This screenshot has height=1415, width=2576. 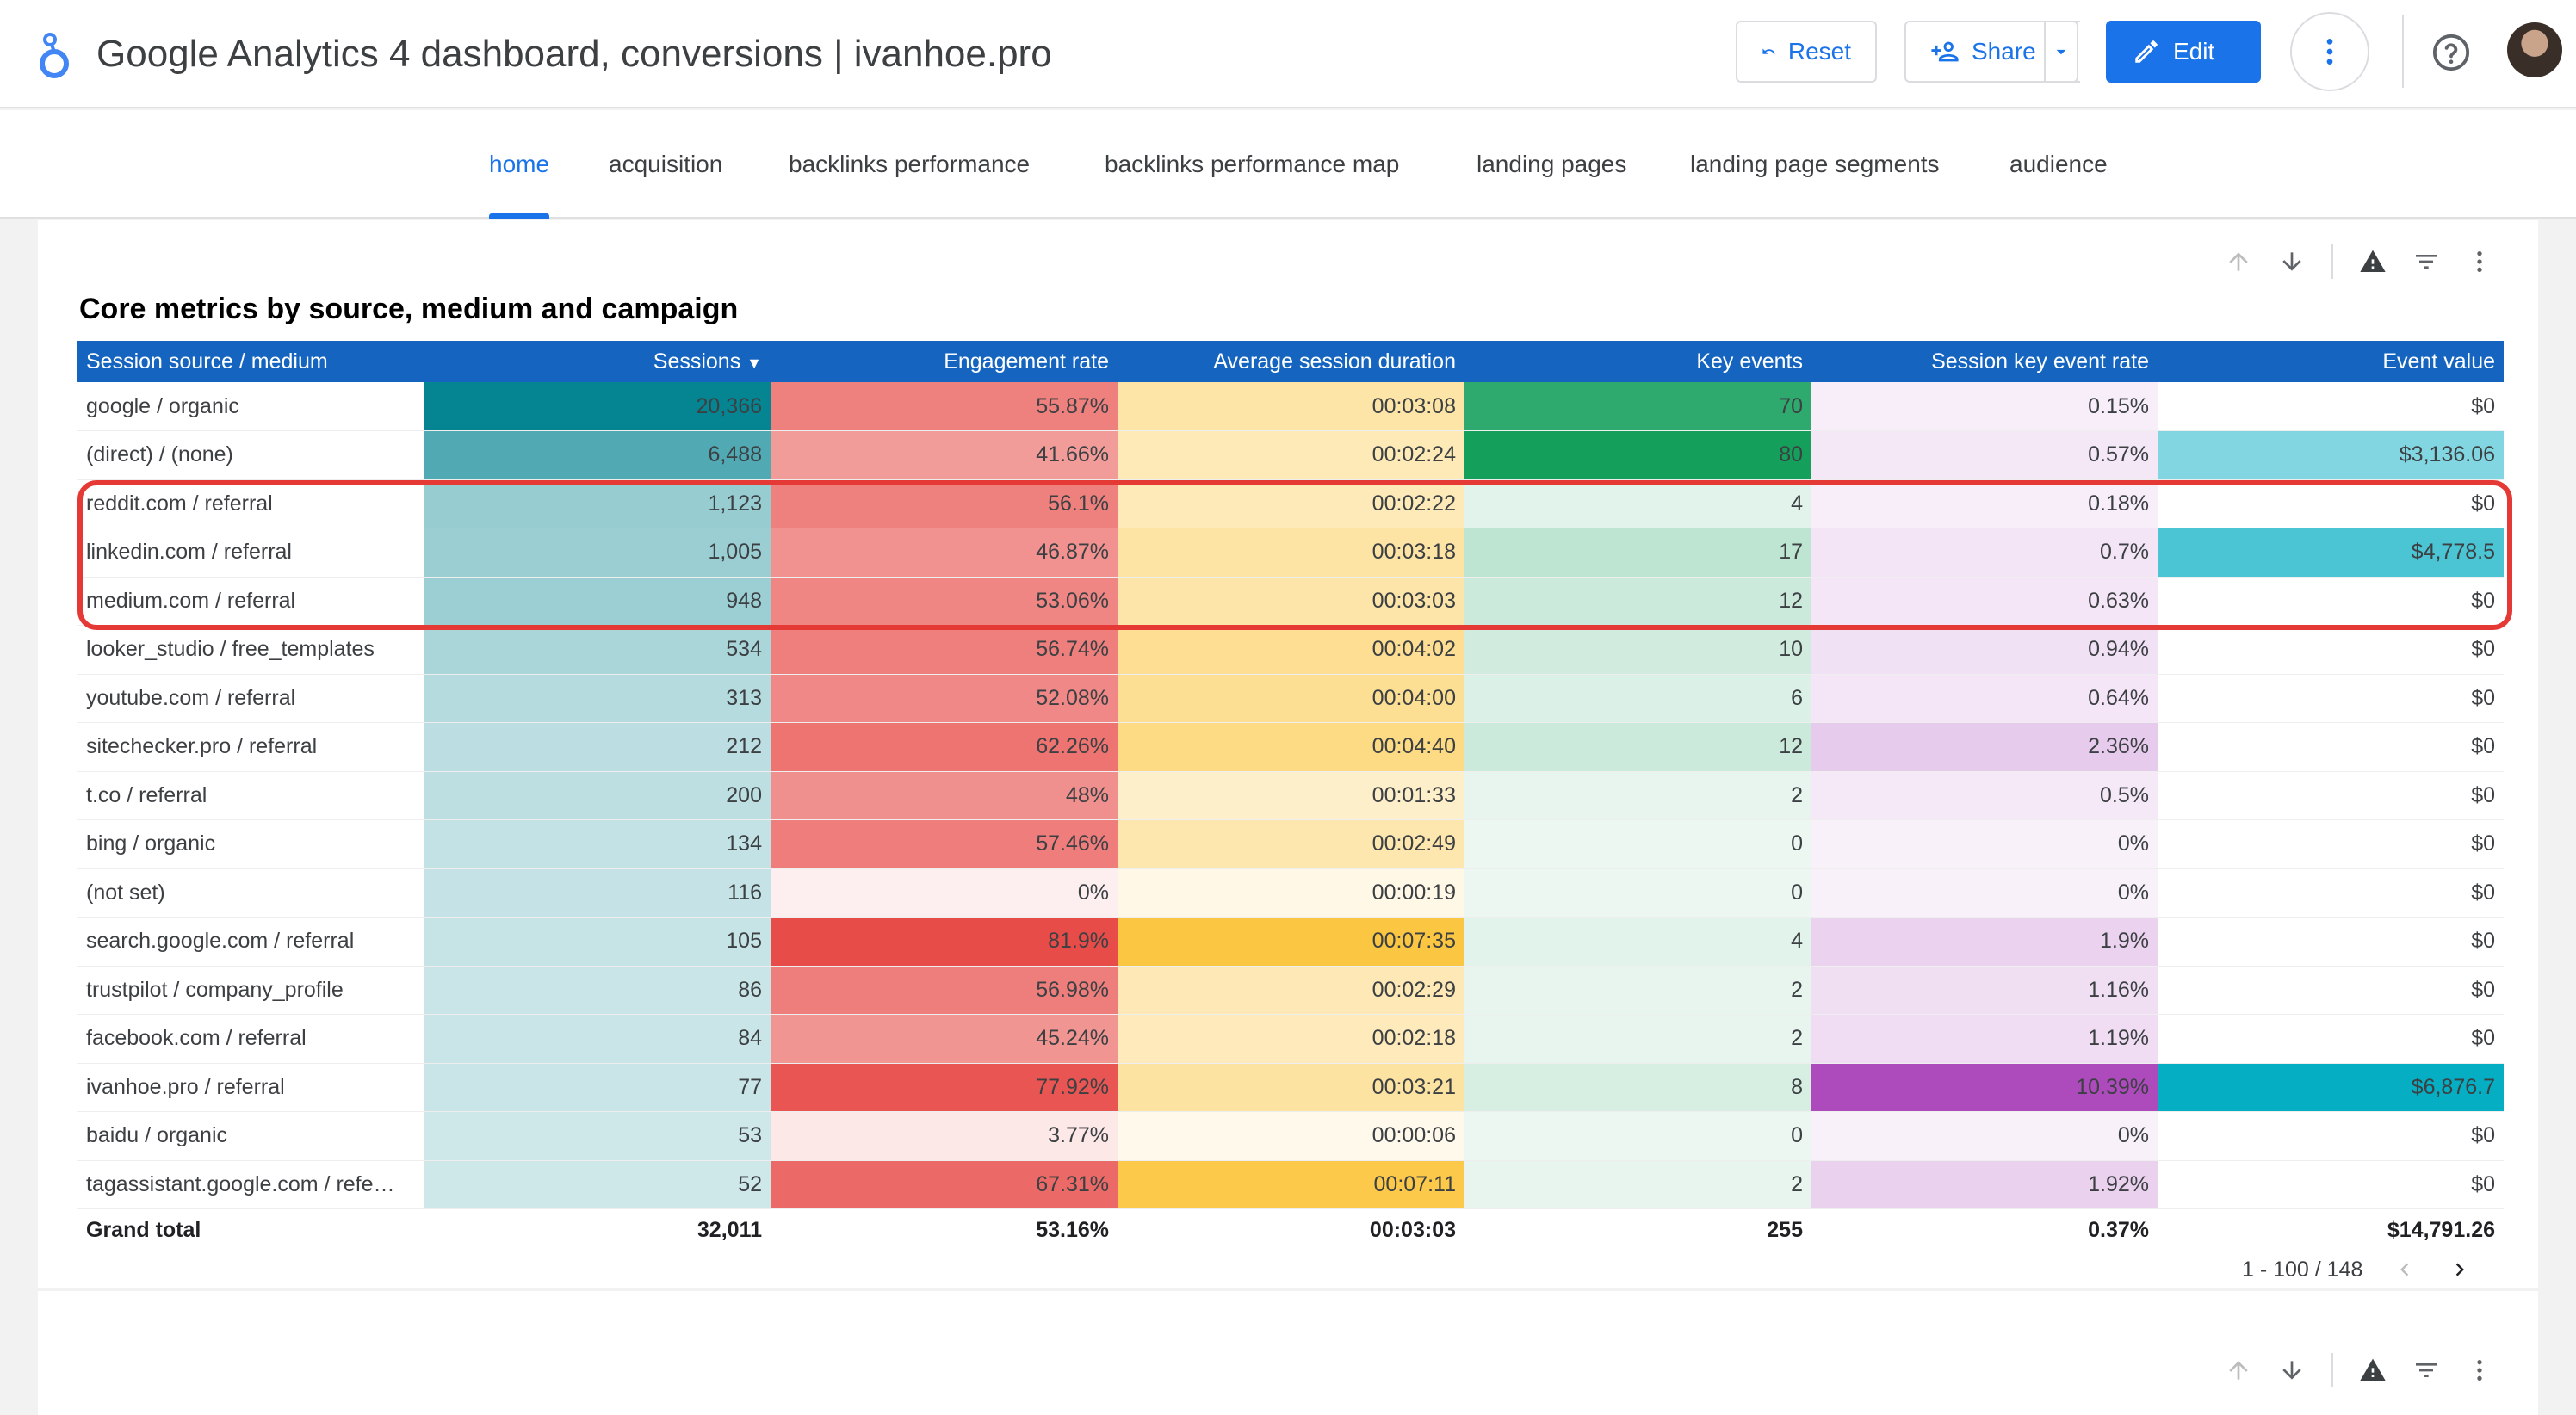 What do you see at coordinates (1819, 51) in the screenshot?
I see `reset-label: Reset` at bounding box center [1819, 51].